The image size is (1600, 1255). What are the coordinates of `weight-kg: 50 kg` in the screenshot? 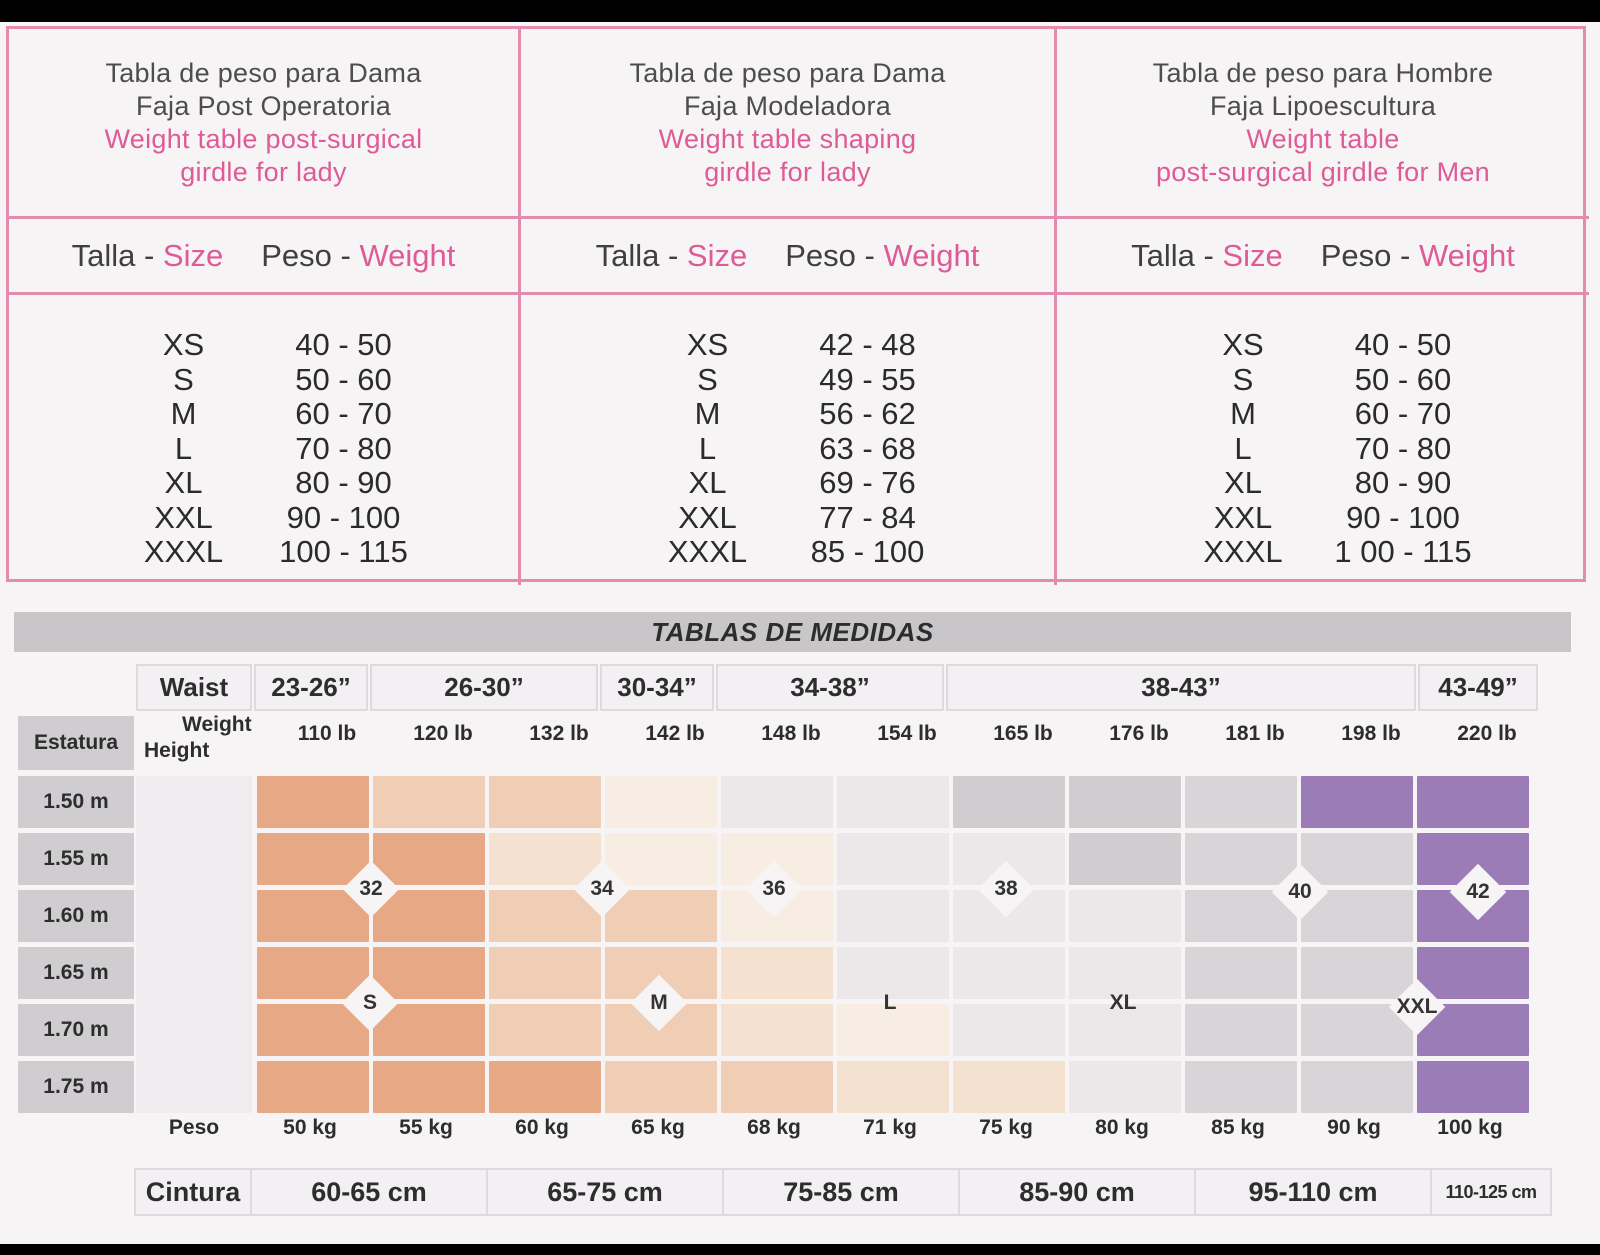 It's located at (310, 1127).